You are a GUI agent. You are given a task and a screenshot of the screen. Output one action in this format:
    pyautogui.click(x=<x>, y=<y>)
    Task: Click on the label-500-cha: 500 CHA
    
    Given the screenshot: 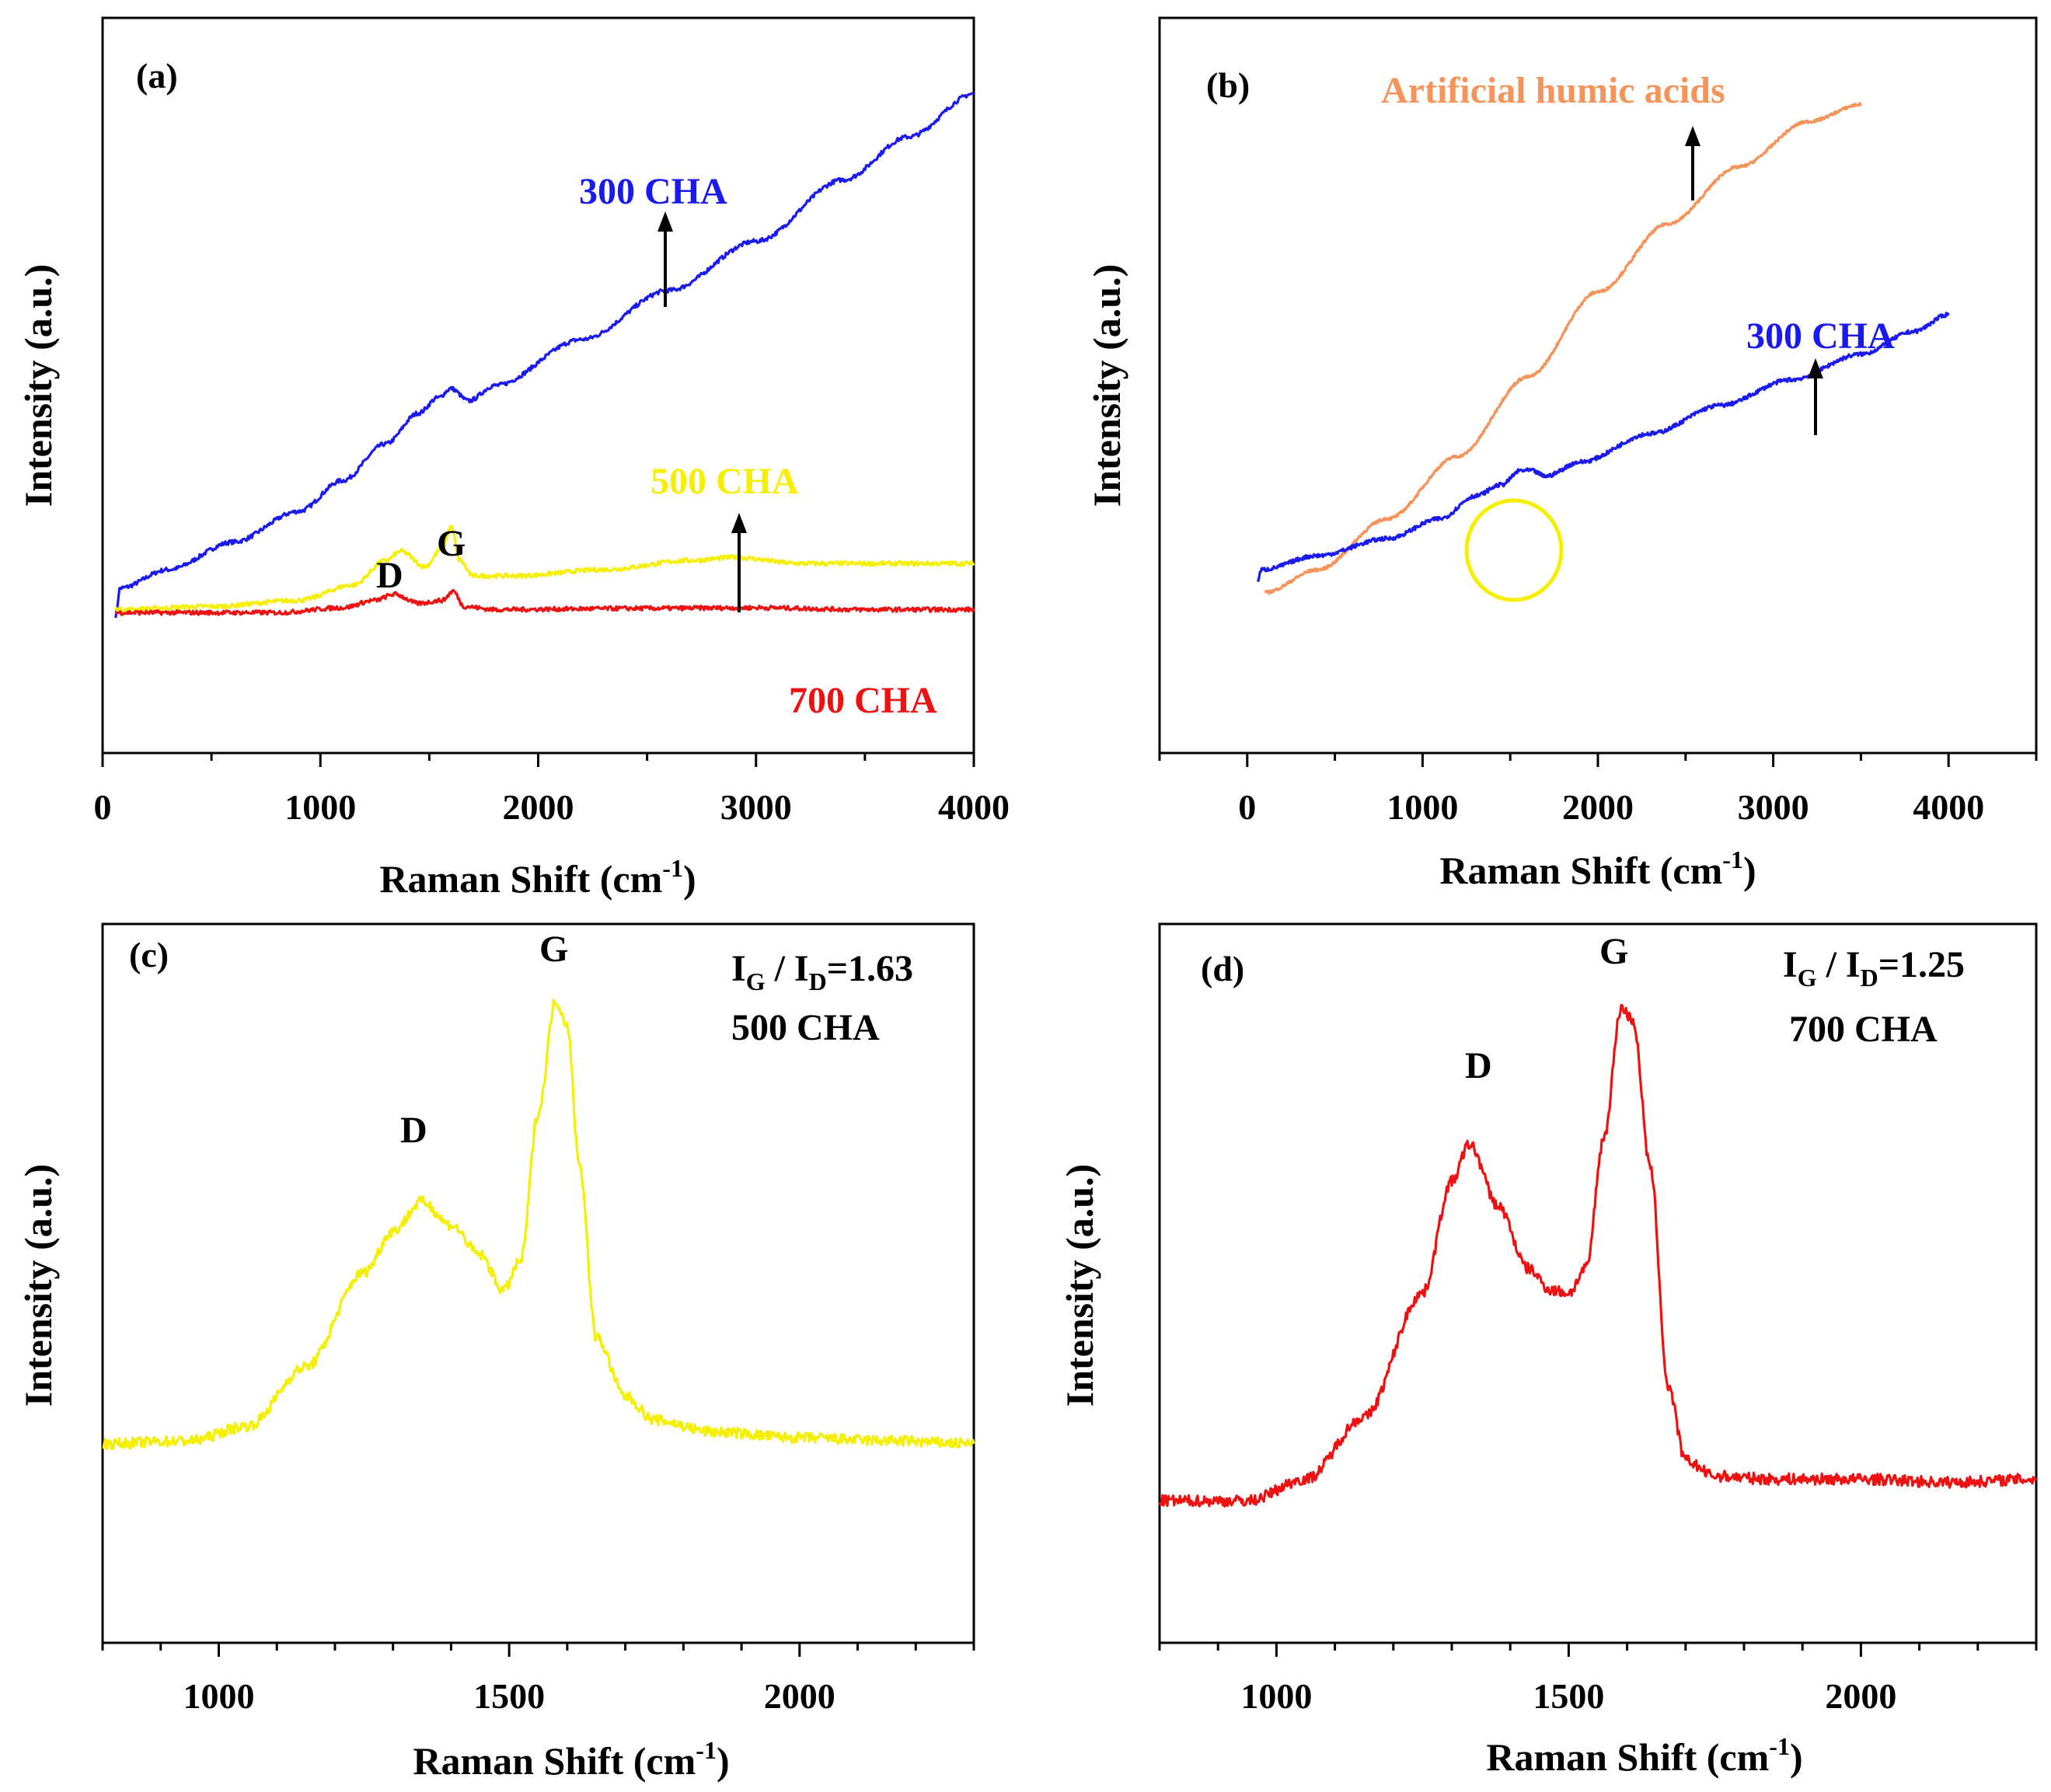 What is the action you would take?
    pyautogui.click(x=725, y=482)
    